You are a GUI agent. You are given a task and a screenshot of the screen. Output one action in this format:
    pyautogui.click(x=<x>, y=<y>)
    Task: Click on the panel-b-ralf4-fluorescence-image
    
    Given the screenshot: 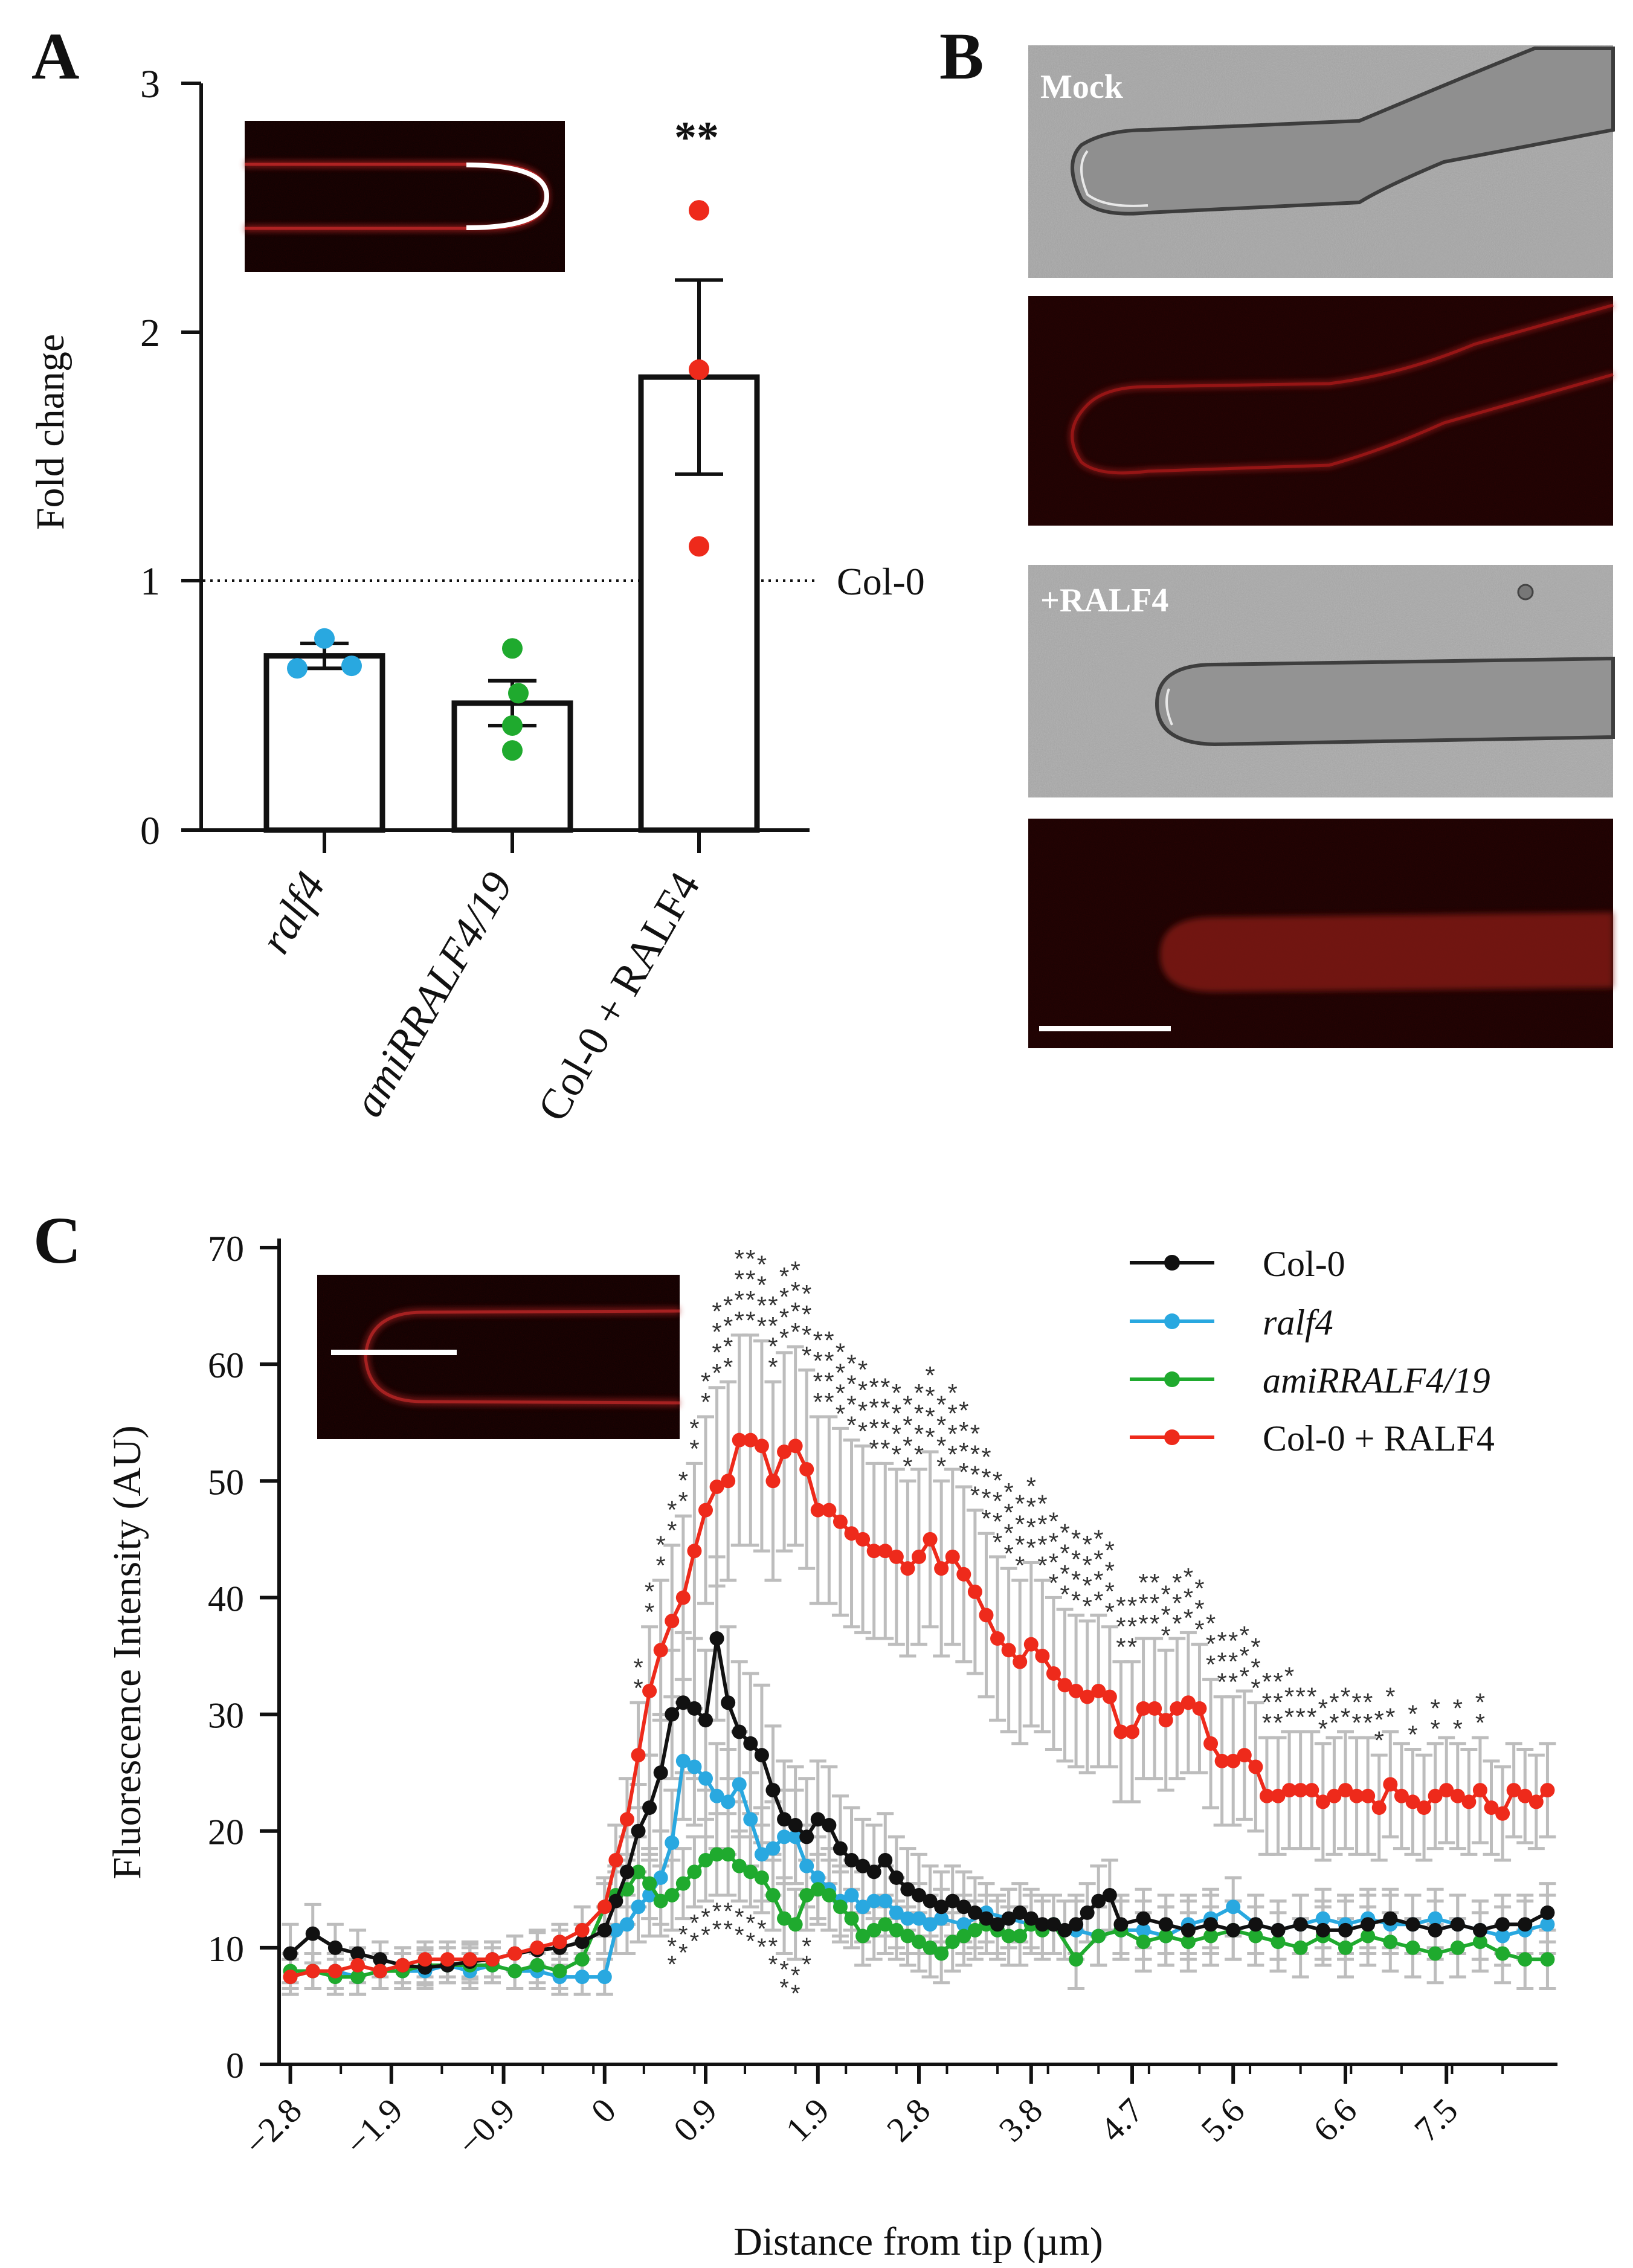 What is the action you would take?
    pyautogui.click(x=1320, y=934)
    